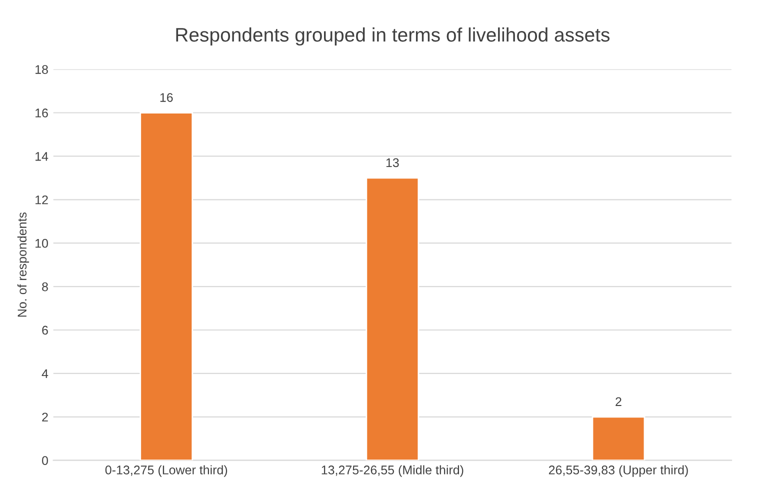 The height and width of the screenshot is (495, 762). What do you see at coordinates (42, 156) in the screenshot?
I see `y-tick-label: 14` at bounding box center [42, 156].